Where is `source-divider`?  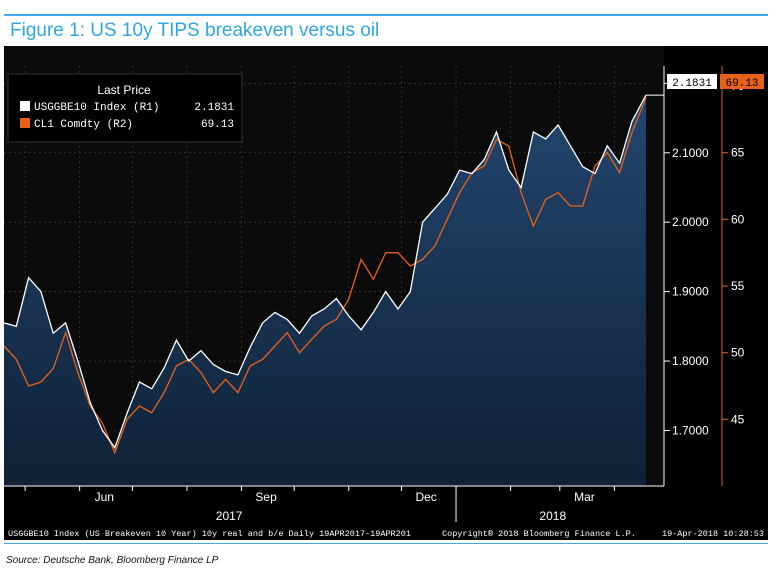 source-divider is located at coordinates (386, 543).